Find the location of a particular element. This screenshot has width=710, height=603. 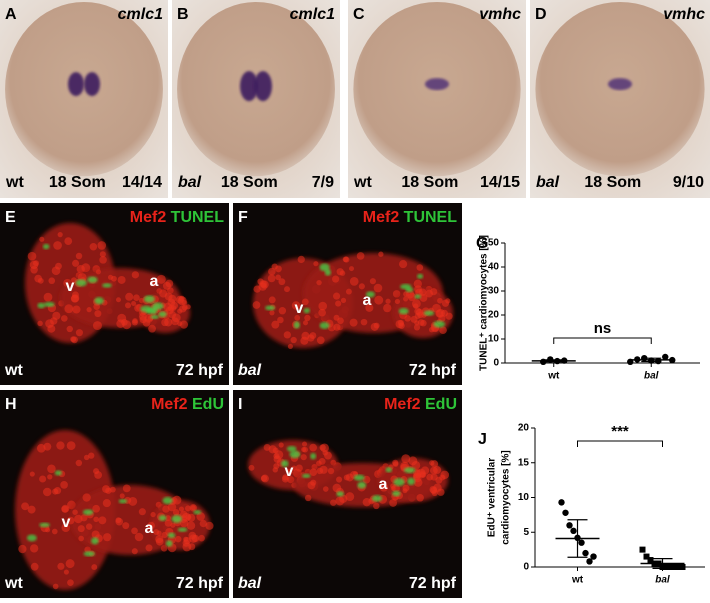

stage: 72 hpf is located at coordinates (433, 583).